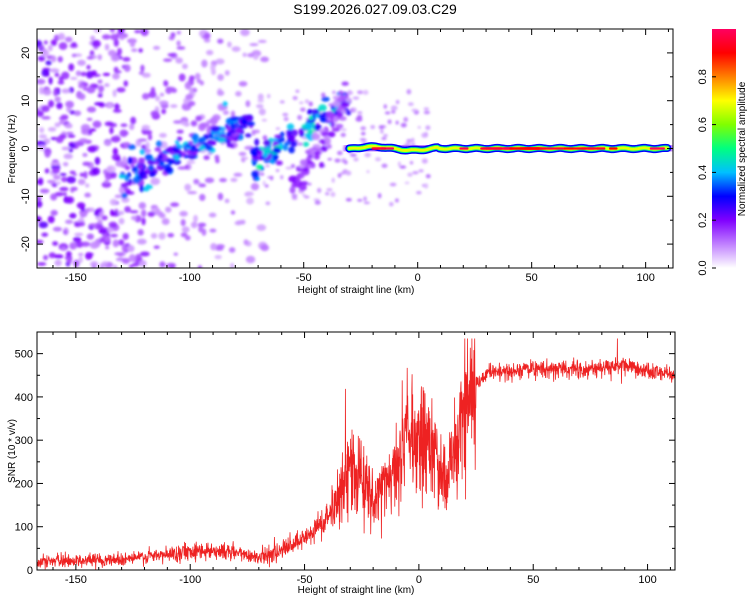  Describe the element at coordinates (742, 148) in the screenshot. I see `colorbar-label: Normalized spectral amplitude` at that location.